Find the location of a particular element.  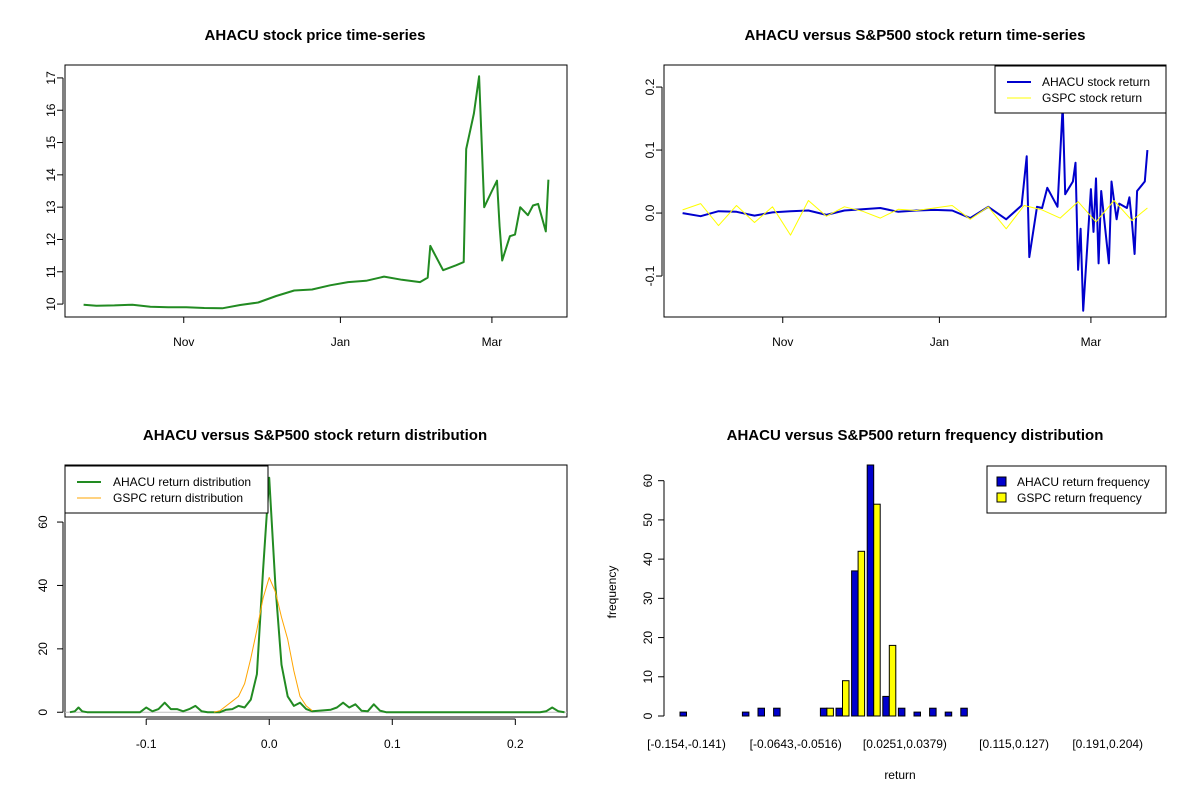

x-tick-label: [0.115,0.127) is located at coordinates (1014, 744).